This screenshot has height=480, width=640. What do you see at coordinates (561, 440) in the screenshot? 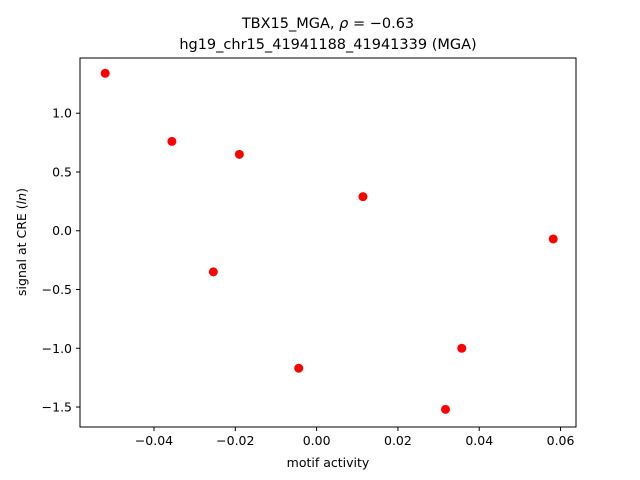
I see `x-tick-label: 0.06` at bounding box center [561, 440].